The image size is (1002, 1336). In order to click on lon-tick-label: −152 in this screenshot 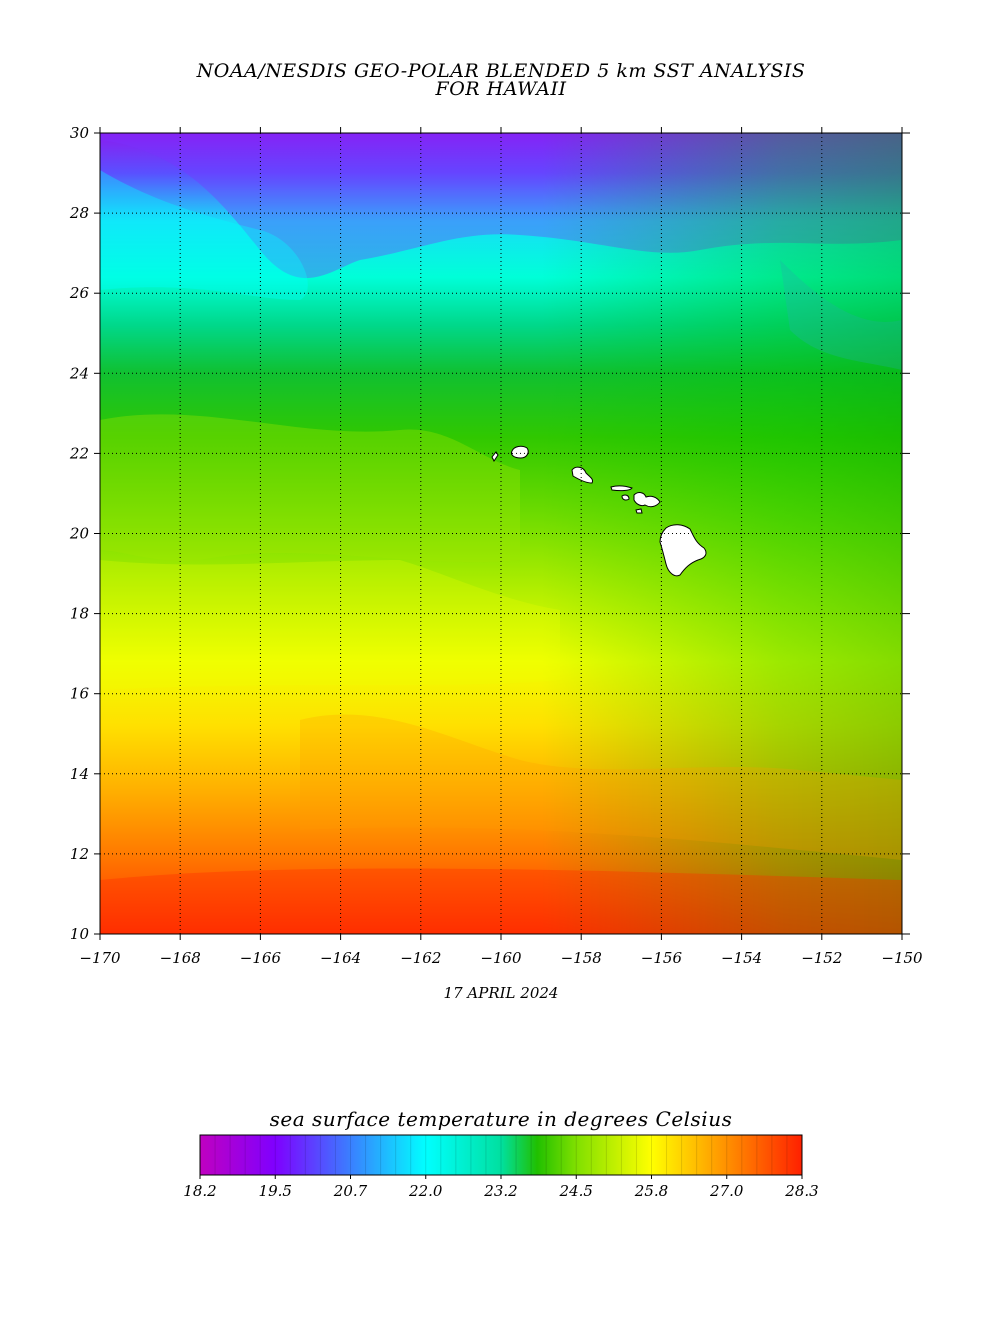, I will do `click(821, 958)`.